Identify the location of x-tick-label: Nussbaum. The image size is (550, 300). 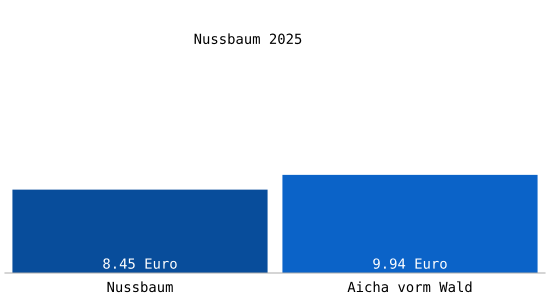
(140, 286).